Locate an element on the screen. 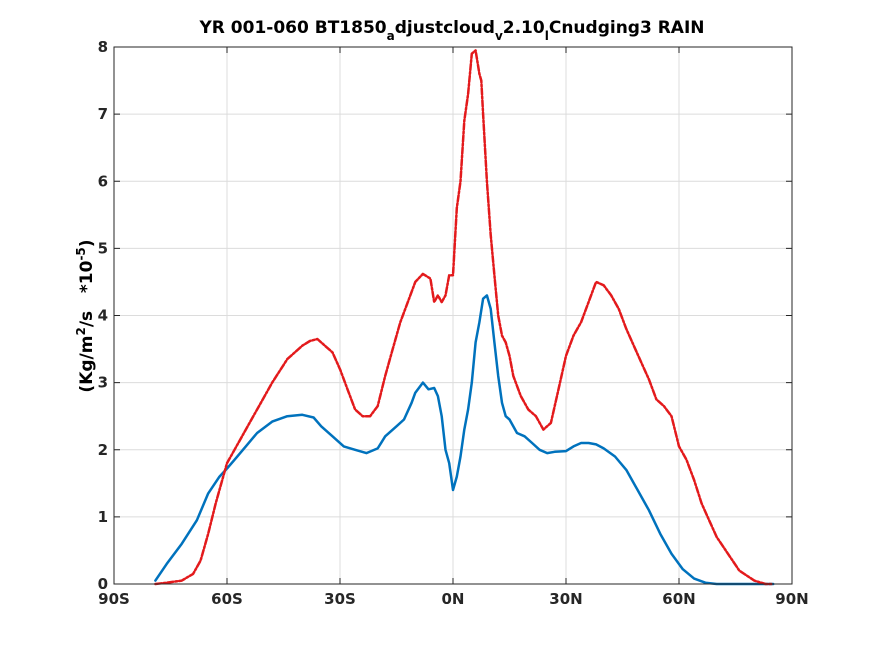 The height and width of the screenshot is (656, 875). ylabel-mid: /s *10 is located at coordinates (87, 293).